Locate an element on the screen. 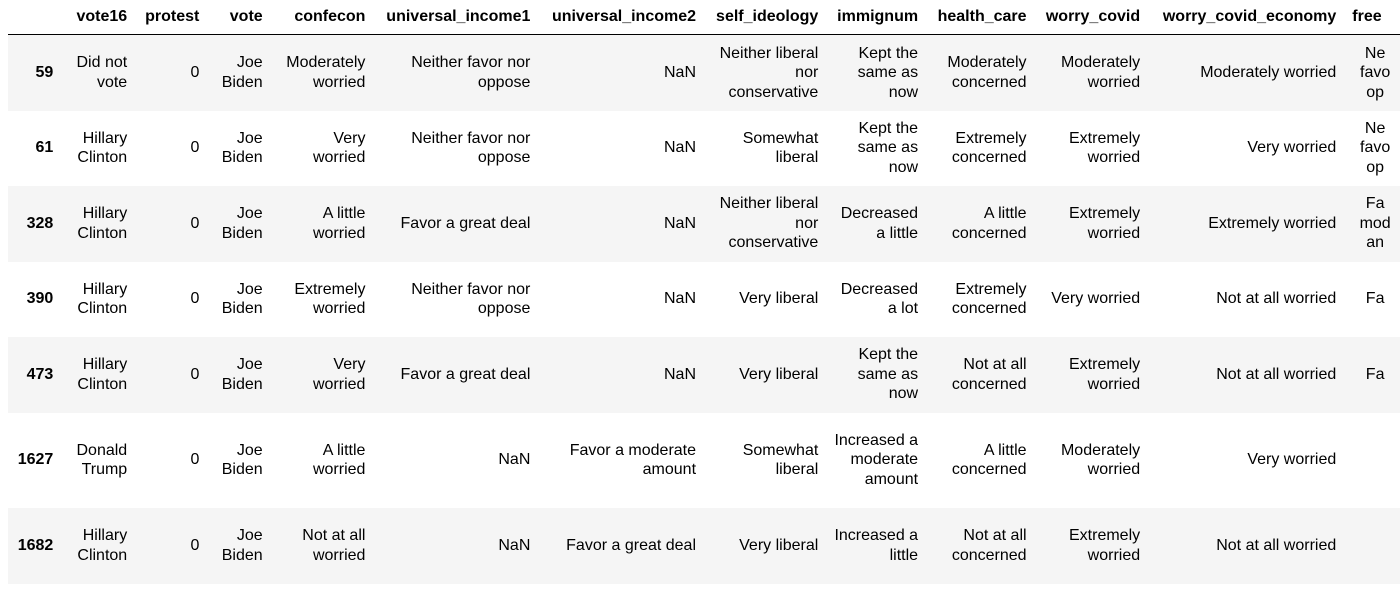 The height and width of the screenshot is (594, 1400). table-cell: Decreased a lot is located at coordinates (879, 299).